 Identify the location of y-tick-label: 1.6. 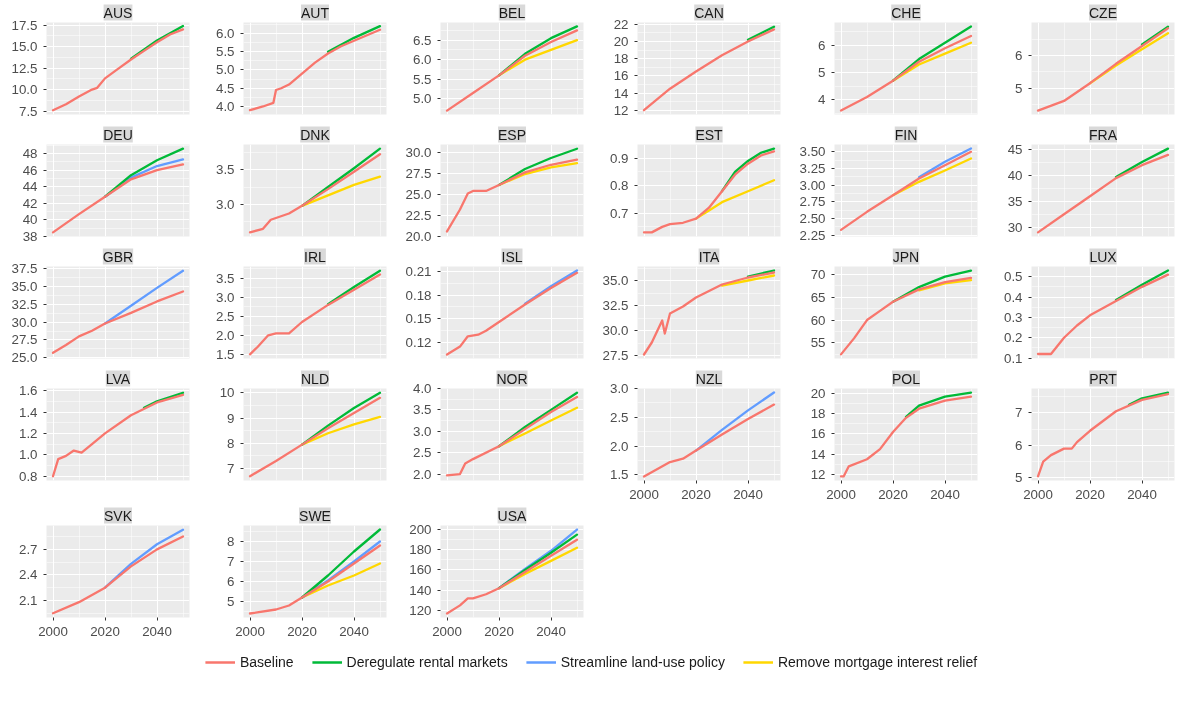
(28, 391).